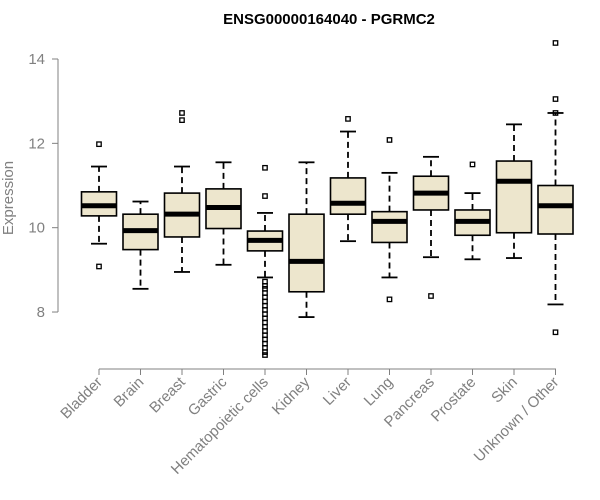 This screenshot has height=500, width=600. I want to click on y-tick-label: 14, so click(36, 59).